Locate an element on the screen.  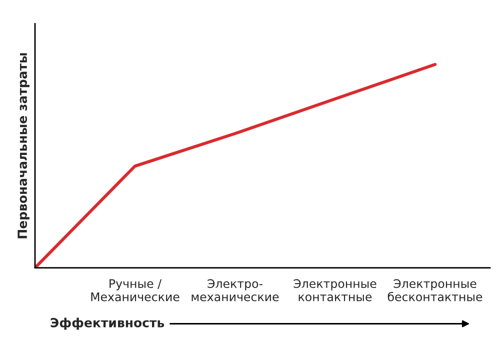
x-axis-title: Эффективность is located at coordinates (107, 324).